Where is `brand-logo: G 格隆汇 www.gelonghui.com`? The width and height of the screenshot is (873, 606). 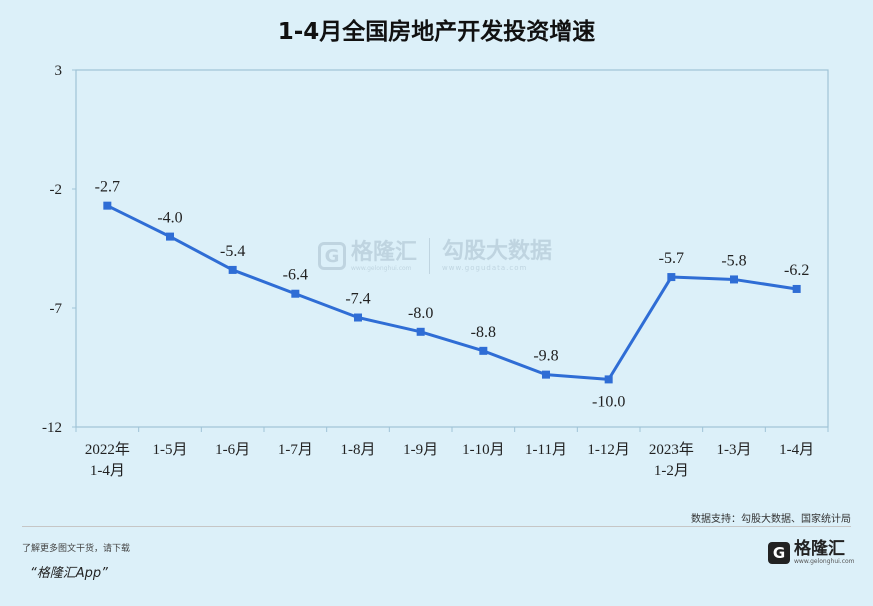
brand-logo: G 格隆汇 www.gelonghui.com is located at coordinates (811, 552).